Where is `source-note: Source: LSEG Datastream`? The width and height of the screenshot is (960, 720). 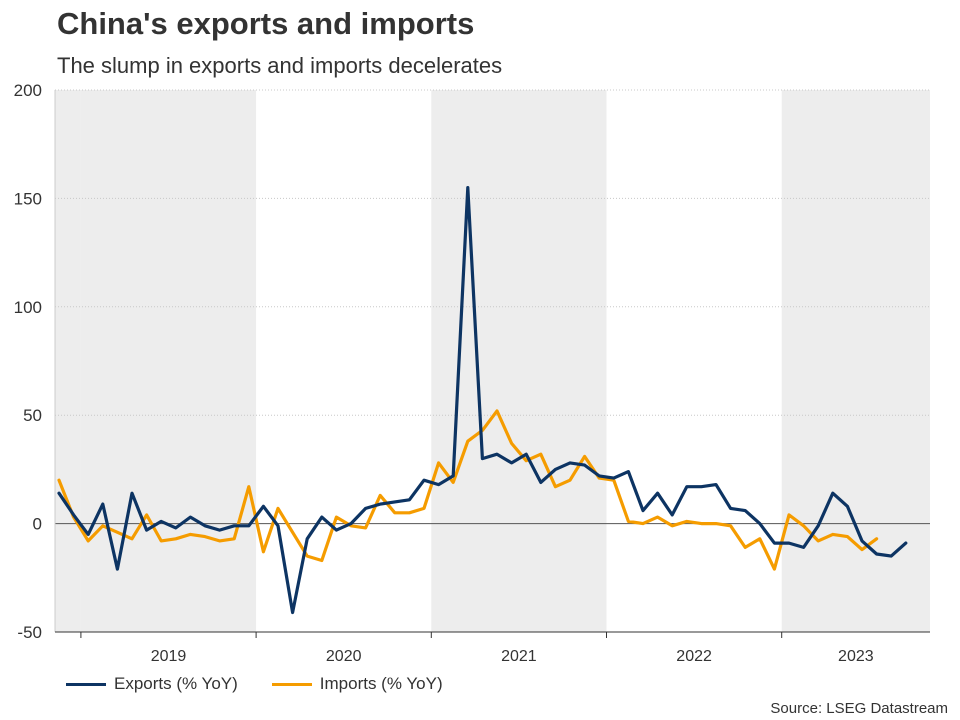
source-note: Source: LSEG Datastream is located at coordinates (859, 708).